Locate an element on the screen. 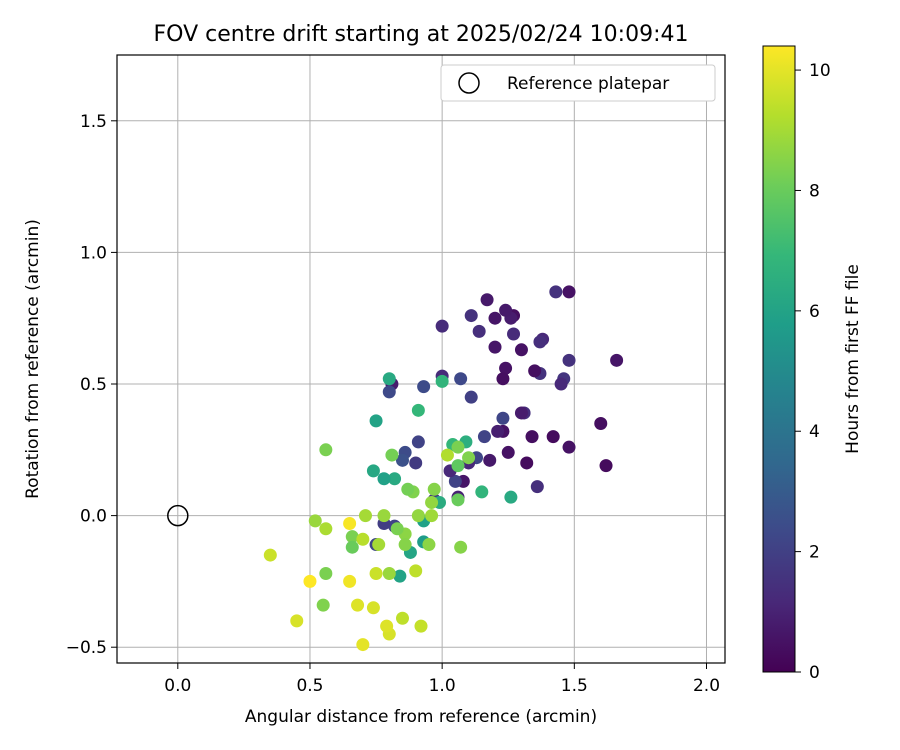 This screenshot has height=750, width=900. colorbar-gradient is located at coordinates (779, 359).